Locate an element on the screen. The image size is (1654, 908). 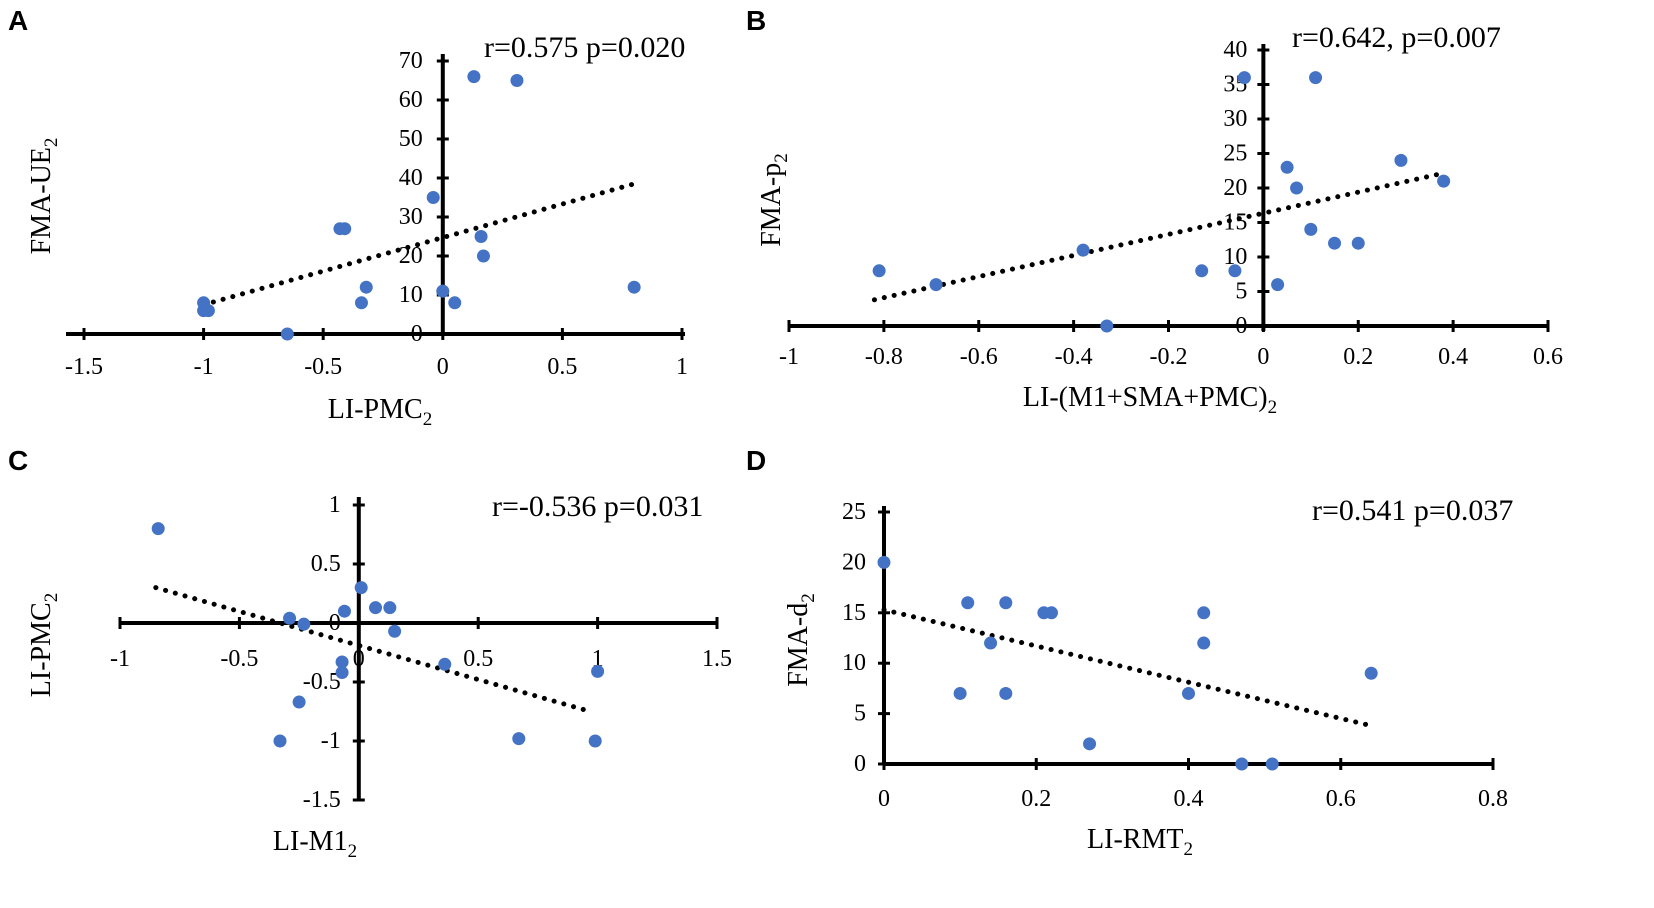
x-axis-label-main: LI-(M1+SMA+PMC) is located at coordinates (1145, 397).